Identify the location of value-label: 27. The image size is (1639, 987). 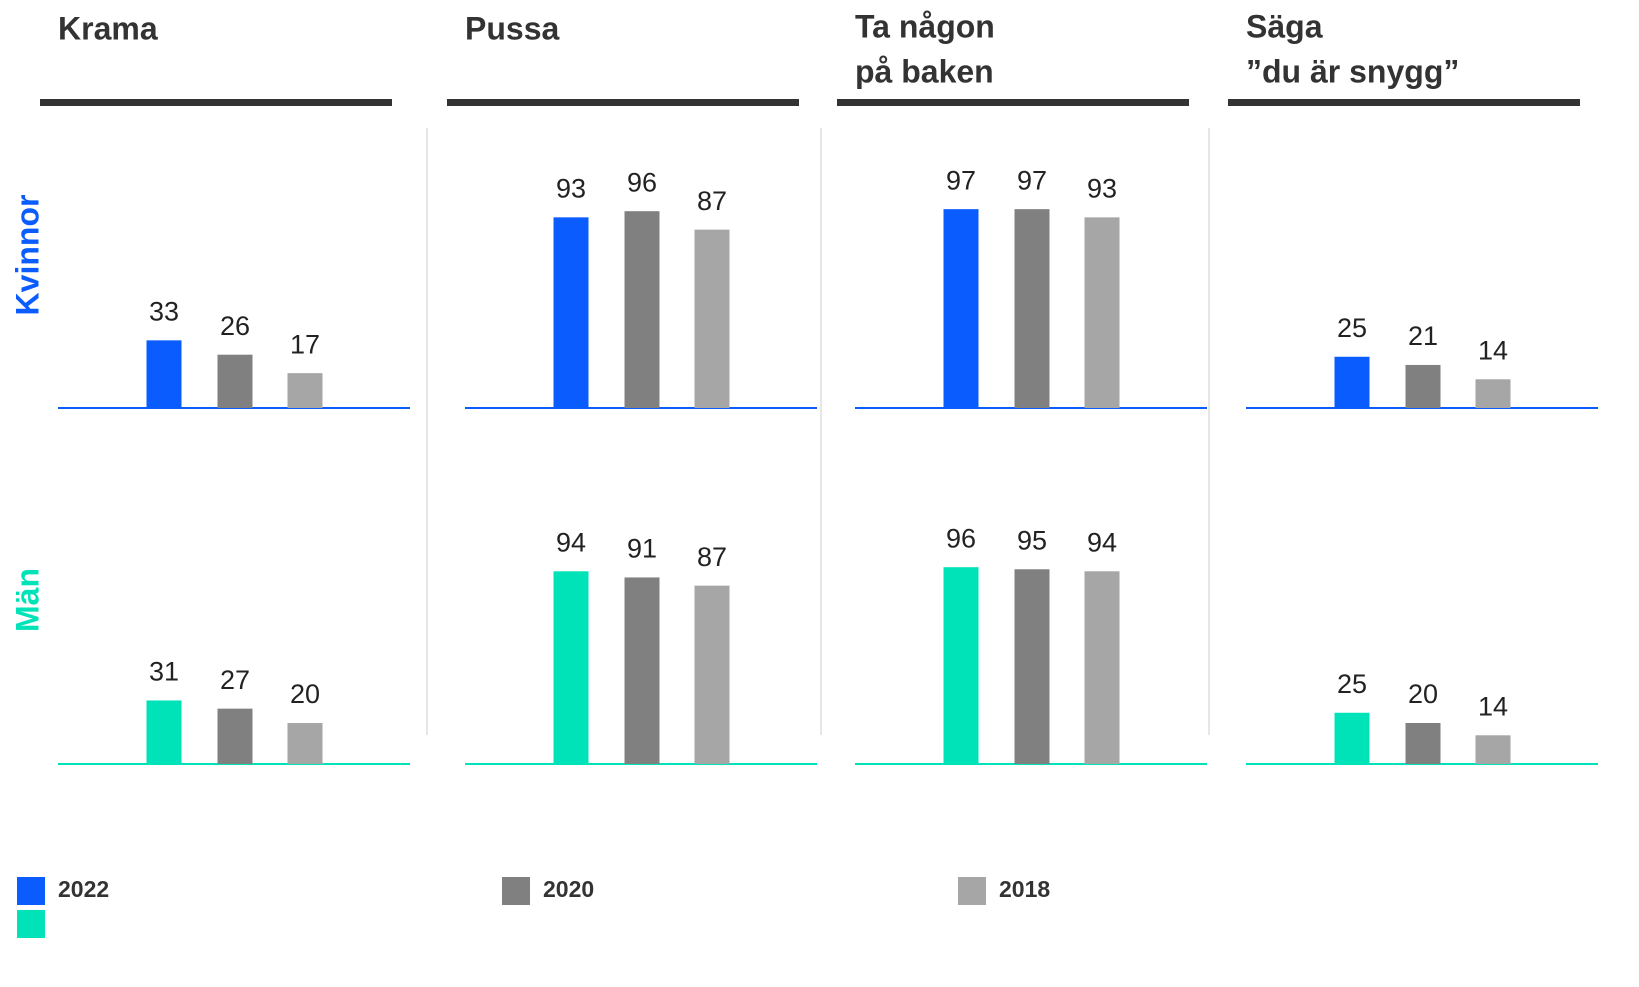
(235, 680).